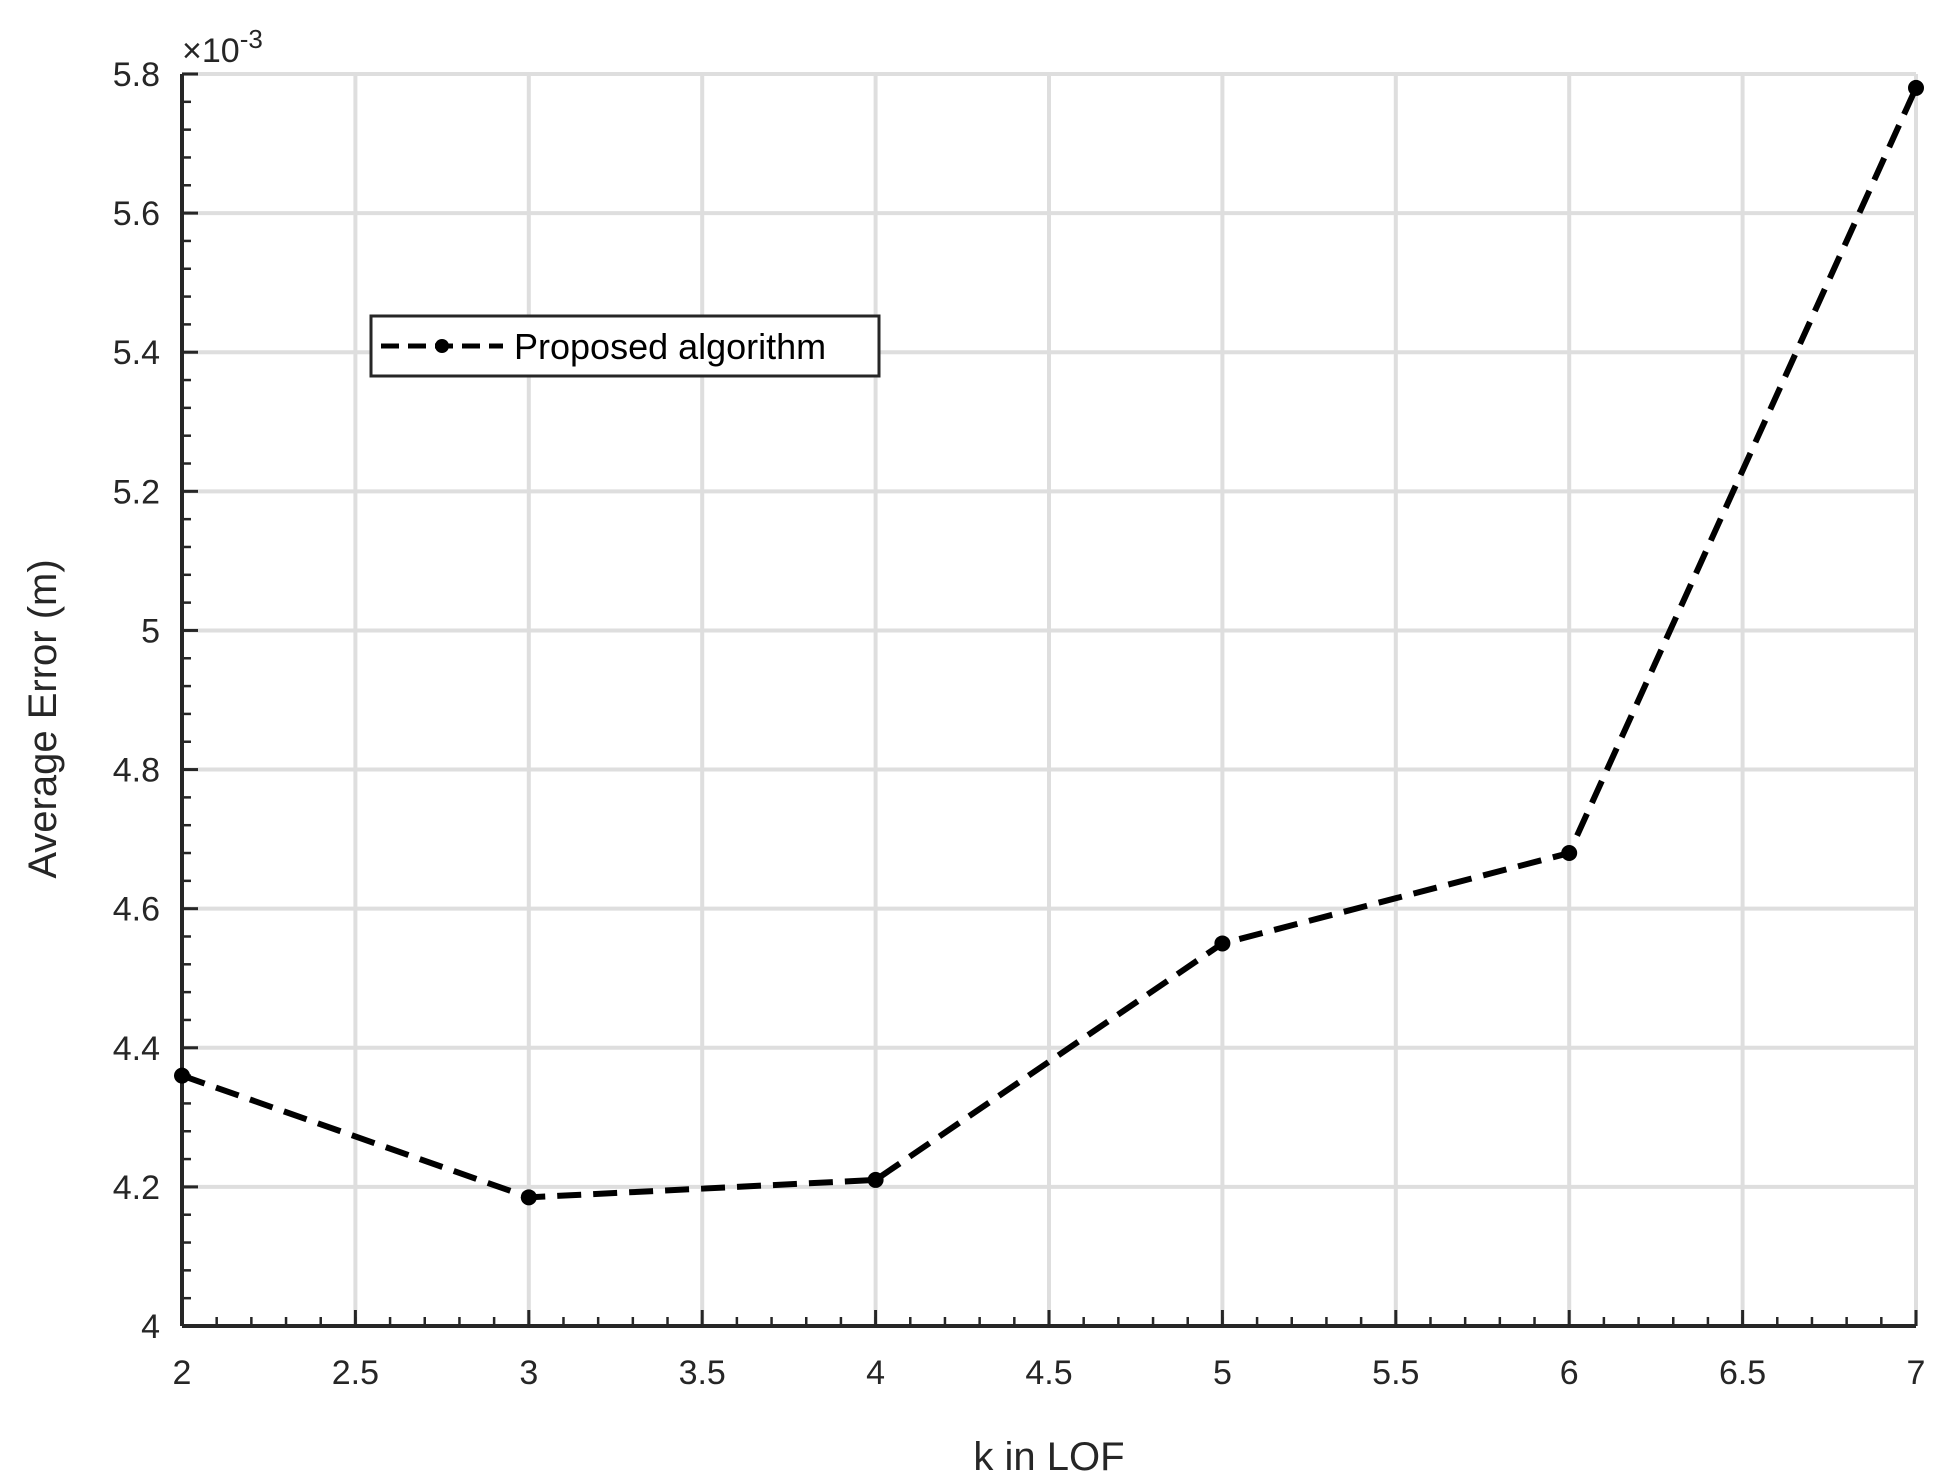 Image resolution: width=1939 pixels, height=1484 pixels. What do you see at coordinates (1395, 1373) in the screenshot?
I see `x-tick-label: 5.5` at bounding box center [1395, 1373].